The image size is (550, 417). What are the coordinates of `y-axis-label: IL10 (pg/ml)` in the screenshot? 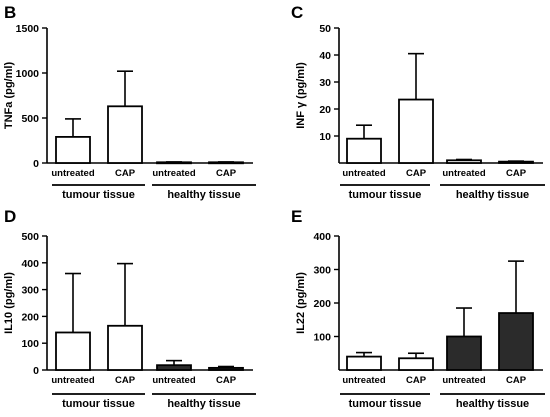 It's located at (9, 303).